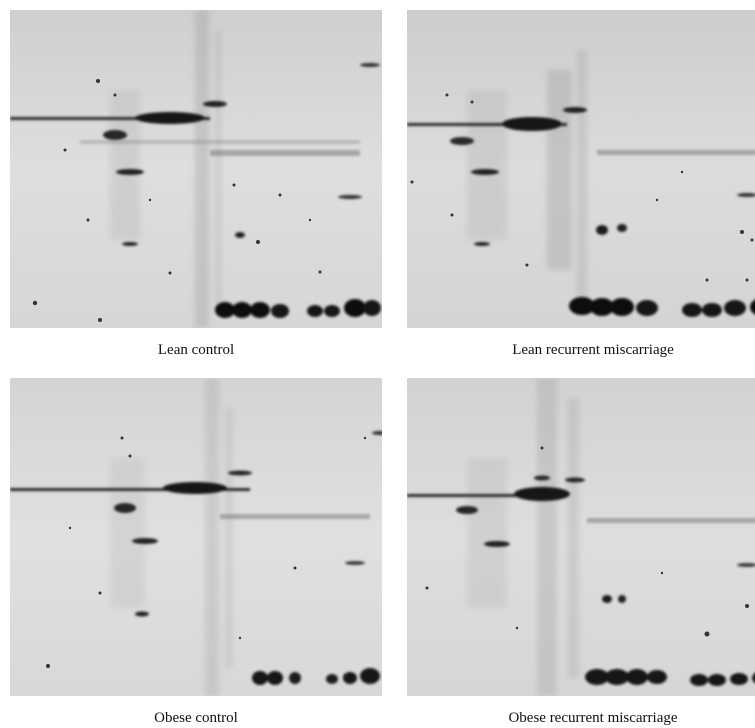  Describe the element at coordinates (196, 718) in the screenshot. I see `caption-obese-control: Obese control` at that location.